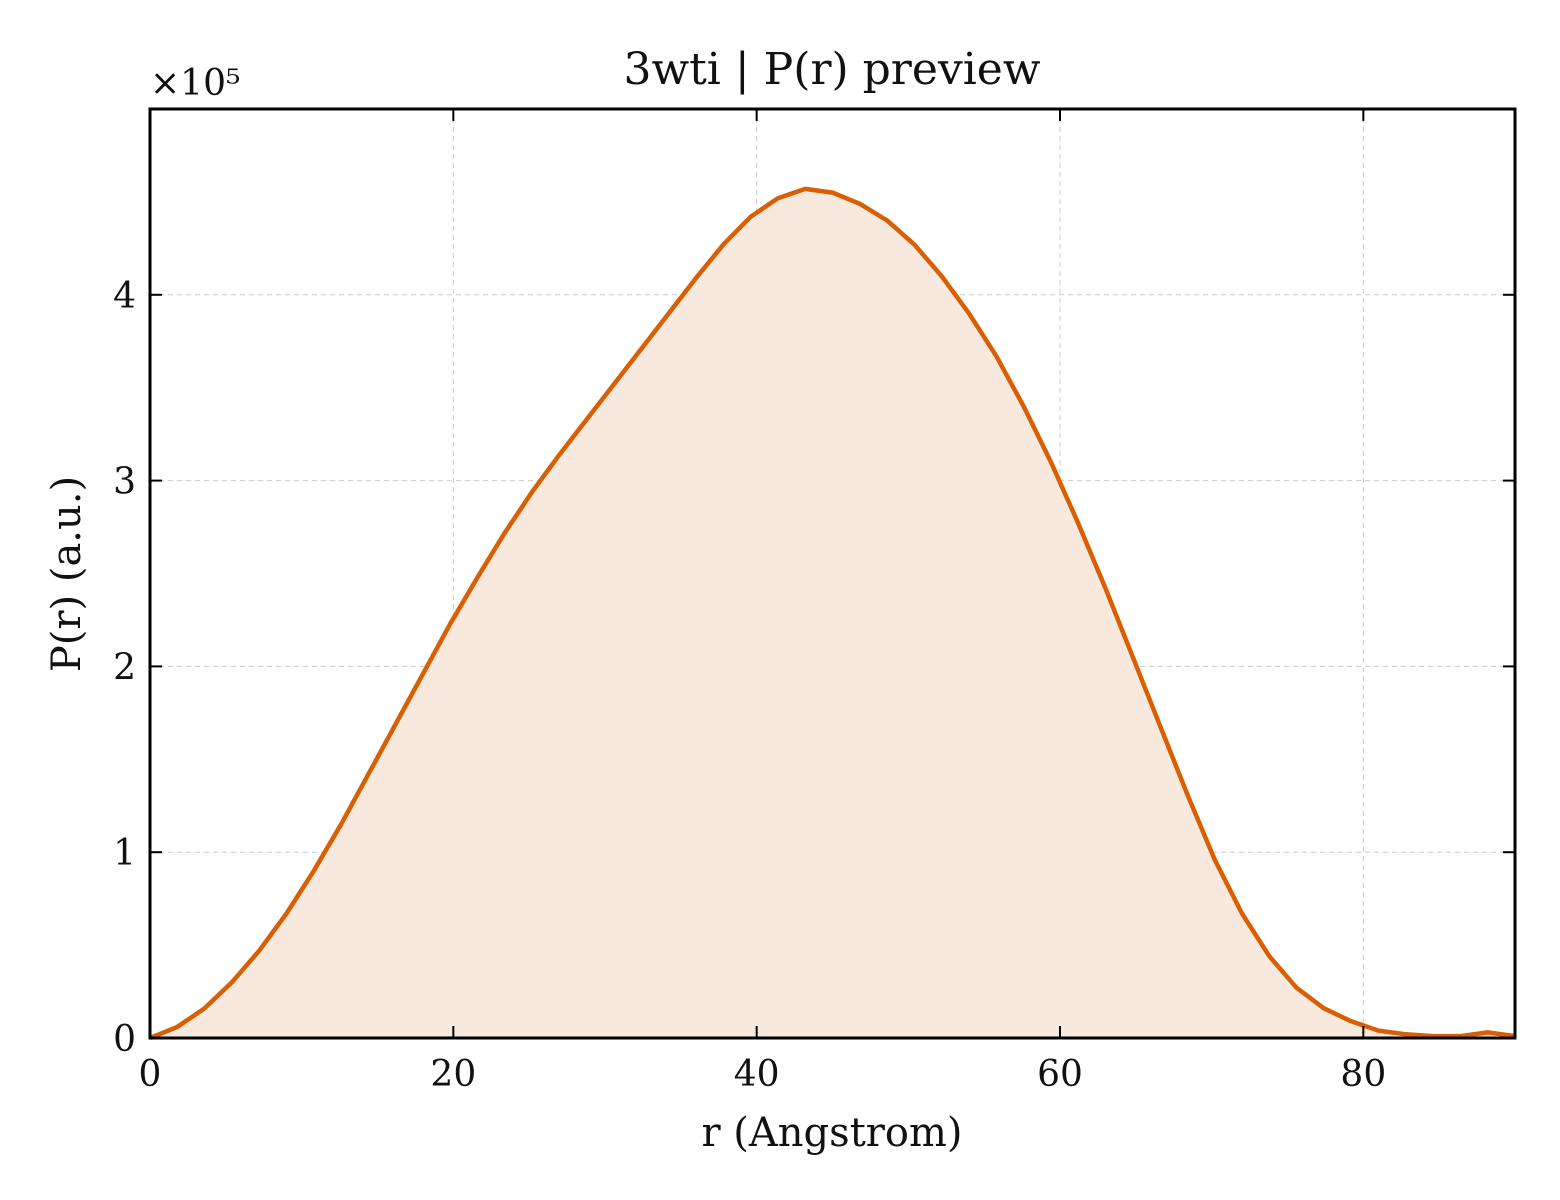  I want to click on x-tick-label: 40, so click(757, 1074).